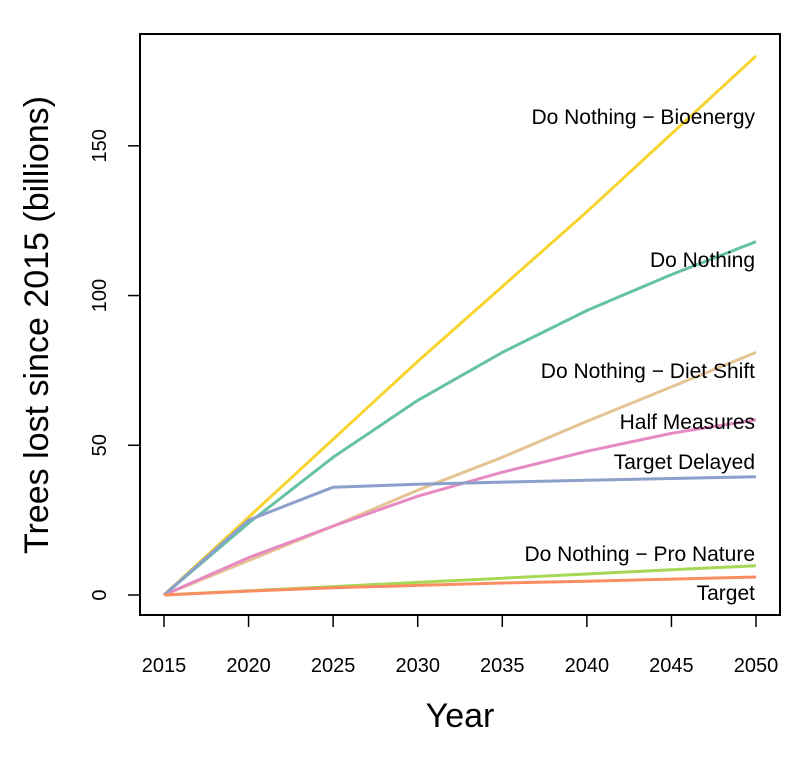 This screenshot has width=801, height=761. Describe the element at coordinates (37, 325) in the screenshot. I see `y-axis-title: Trees lost since 2015 (billions)` at that location.